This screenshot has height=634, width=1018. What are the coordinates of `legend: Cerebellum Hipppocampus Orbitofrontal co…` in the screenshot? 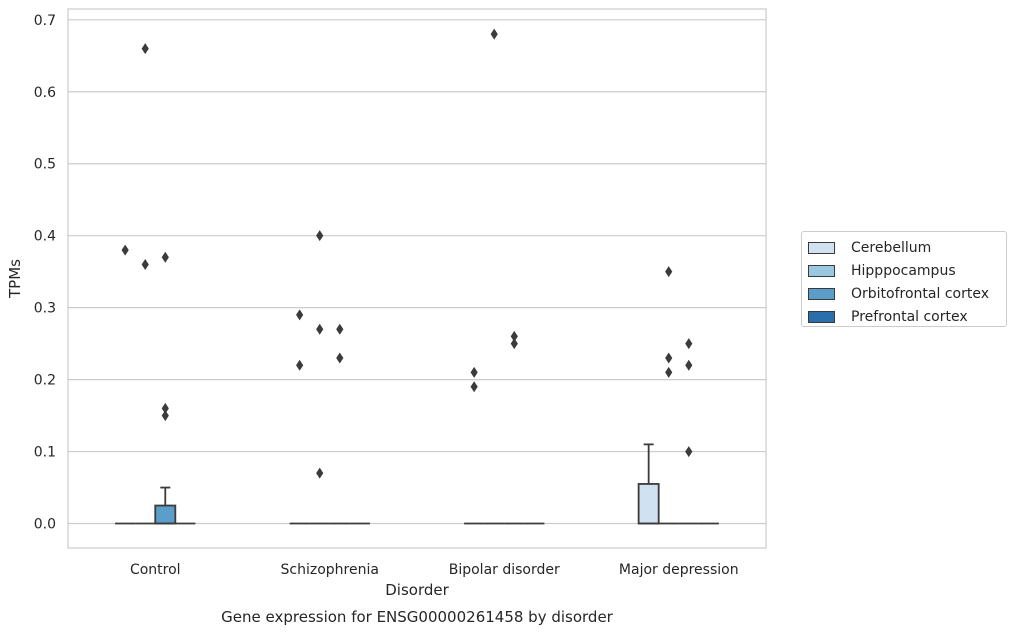 It's located at (904, 279).